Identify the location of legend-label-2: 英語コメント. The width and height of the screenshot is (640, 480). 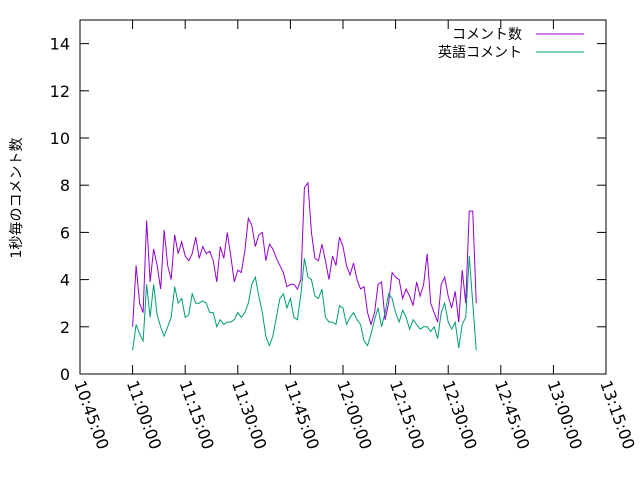
(480, 52).